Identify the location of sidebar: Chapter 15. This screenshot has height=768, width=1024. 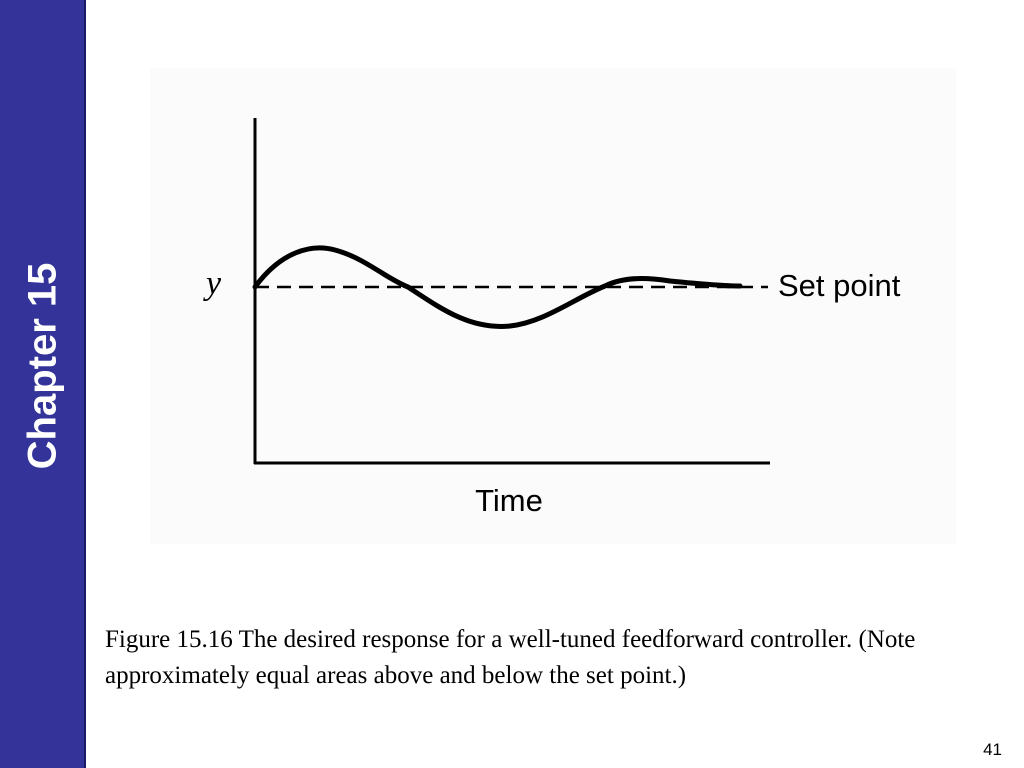
(43, 384).